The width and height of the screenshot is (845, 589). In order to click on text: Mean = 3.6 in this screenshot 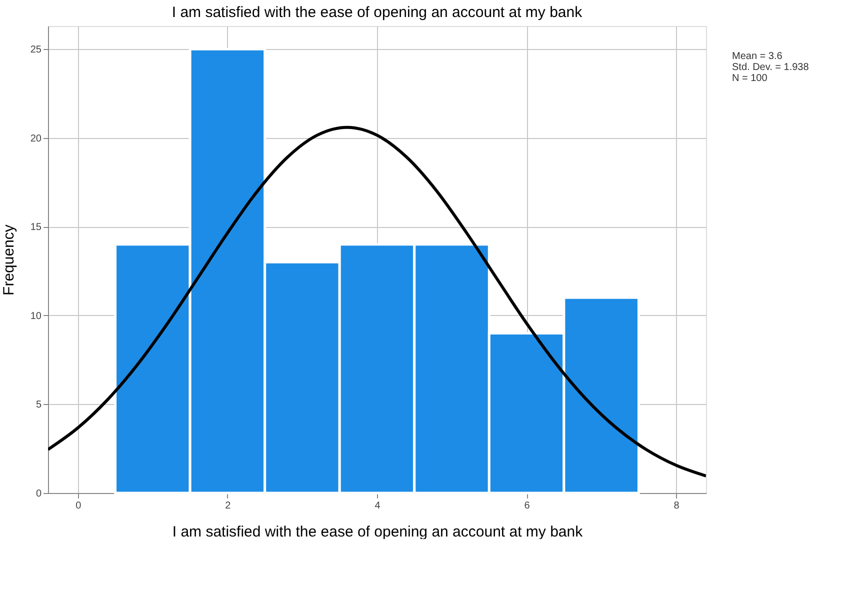, I will do `click(757, 56)`.